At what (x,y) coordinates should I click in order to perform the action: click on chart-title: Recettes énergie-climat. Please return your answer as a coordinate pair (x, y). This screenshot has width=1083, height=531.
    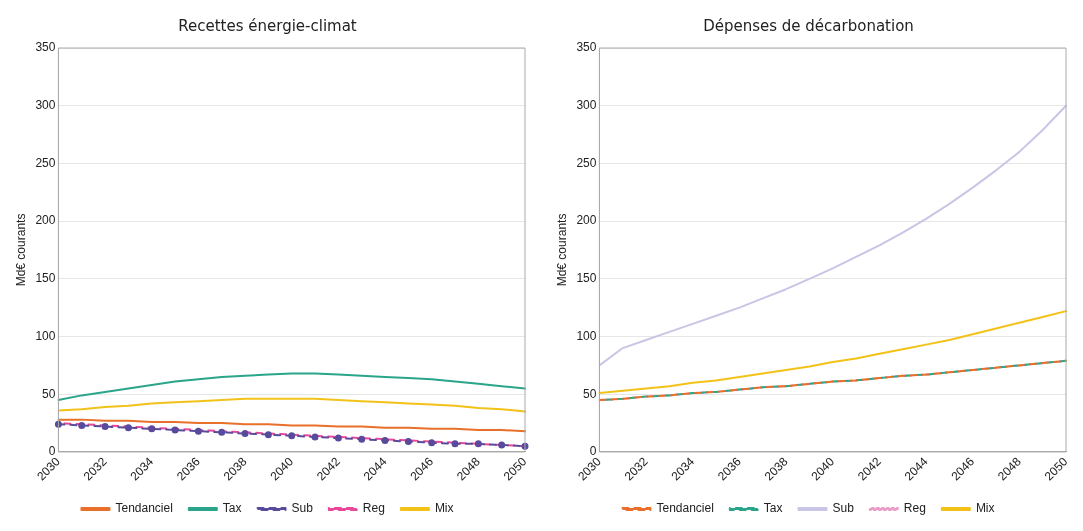
    Looking at the image, I should click on (267, 25).